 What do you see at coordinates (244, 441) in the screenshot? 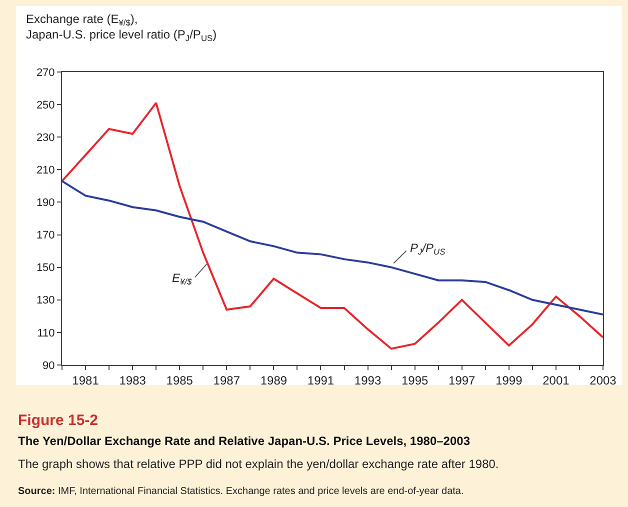
I see `text: The Yen/Dollar Exchange Rate and Relative Japan-U.S. Price Levels, 1980–2003` at bounding box center [244, 441].